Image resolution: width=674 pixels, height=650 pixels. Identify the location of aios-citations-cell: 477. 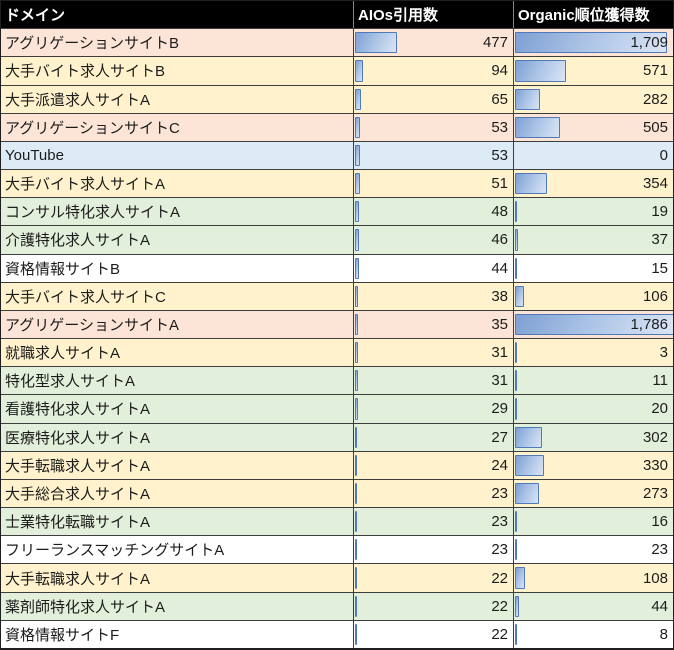
(434, 43).